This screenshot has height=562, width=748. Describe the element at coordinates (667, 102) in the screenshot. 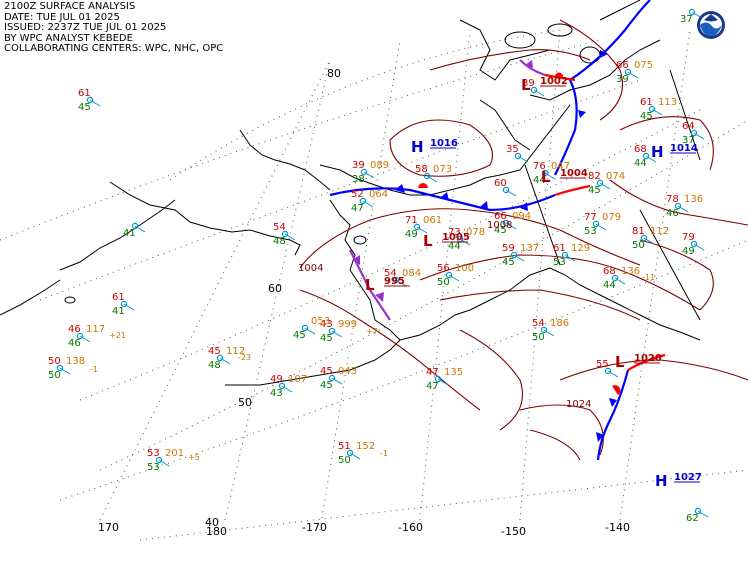

I see `station-pressure: 113` at that location.